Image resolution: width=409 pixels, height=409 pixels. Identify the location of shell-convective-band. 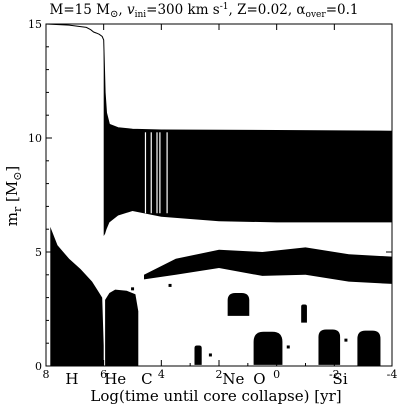
(268, 265).